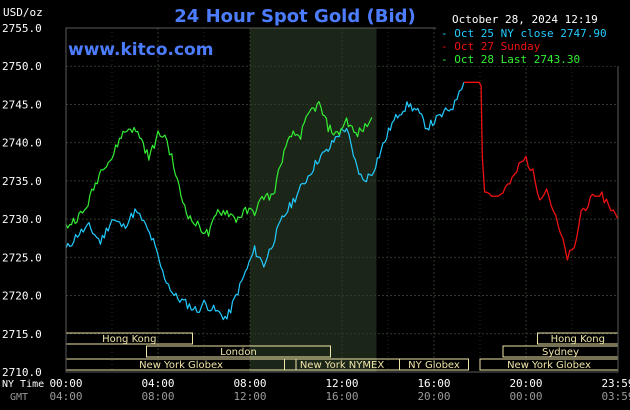 The image size is (630, 410). Describe the element at coordinates (19, 397) in the screenshot. I see `gmt-label: GMT` at that location.